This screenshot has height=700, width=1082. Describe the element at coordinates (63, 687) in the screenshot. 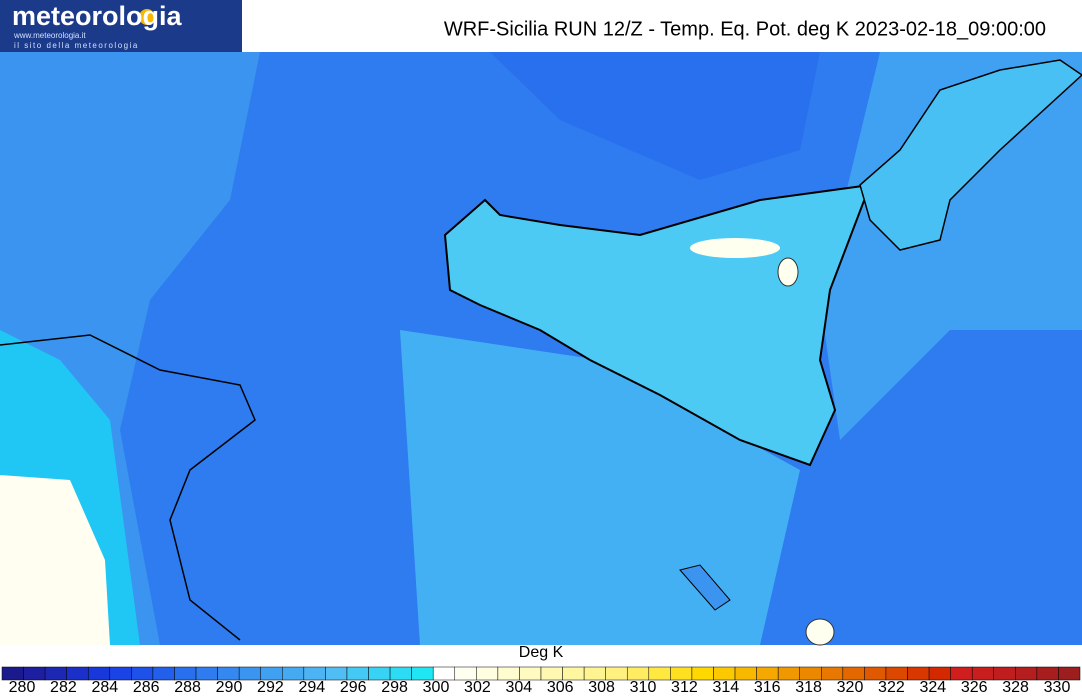

I see `colorbar-tick-label: 282` at that location.